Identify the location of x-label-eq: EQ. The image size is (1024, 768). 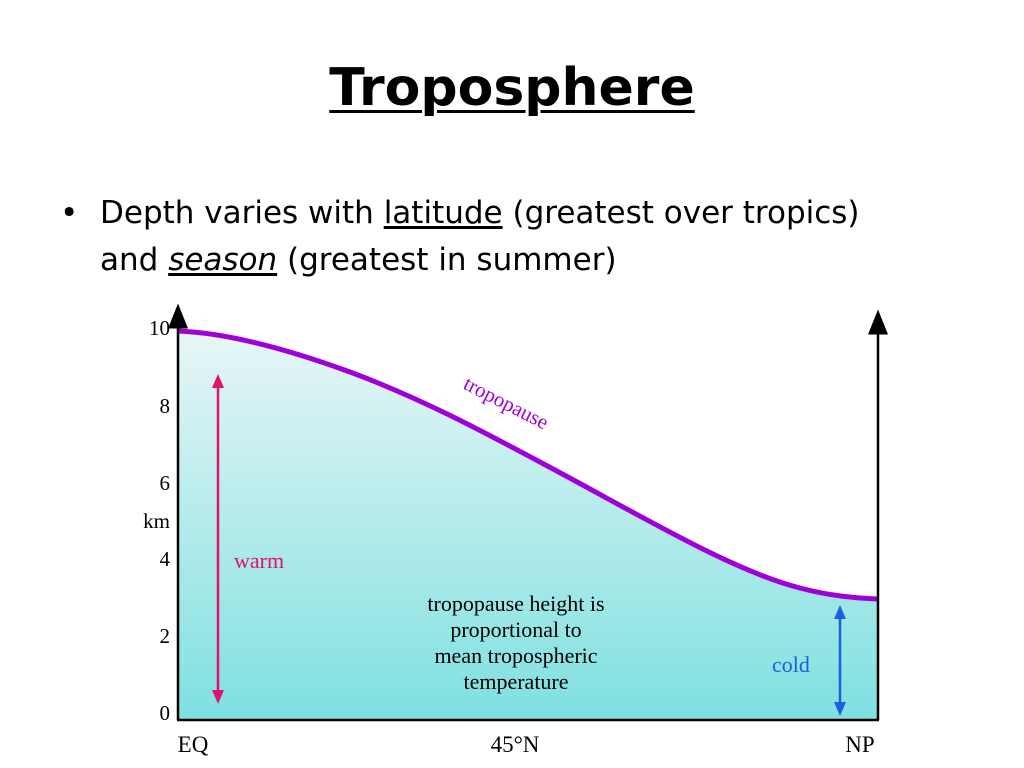
(193, 744).